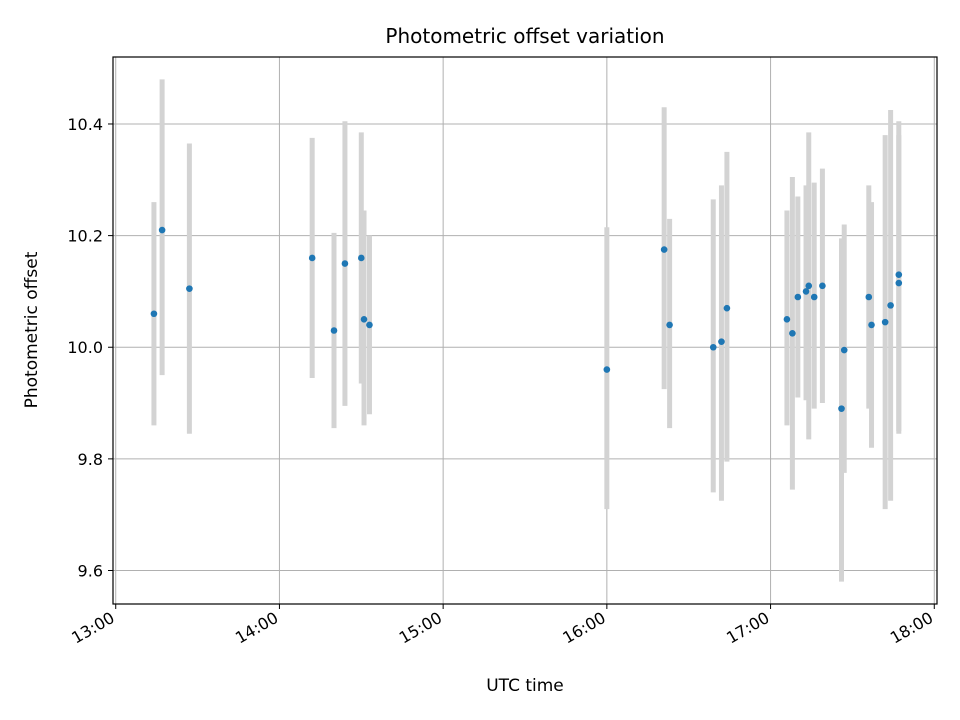 The width and height of the screenshot is (960, 720). I want to click on y-tick-label: 10.2, so click(85, 236).